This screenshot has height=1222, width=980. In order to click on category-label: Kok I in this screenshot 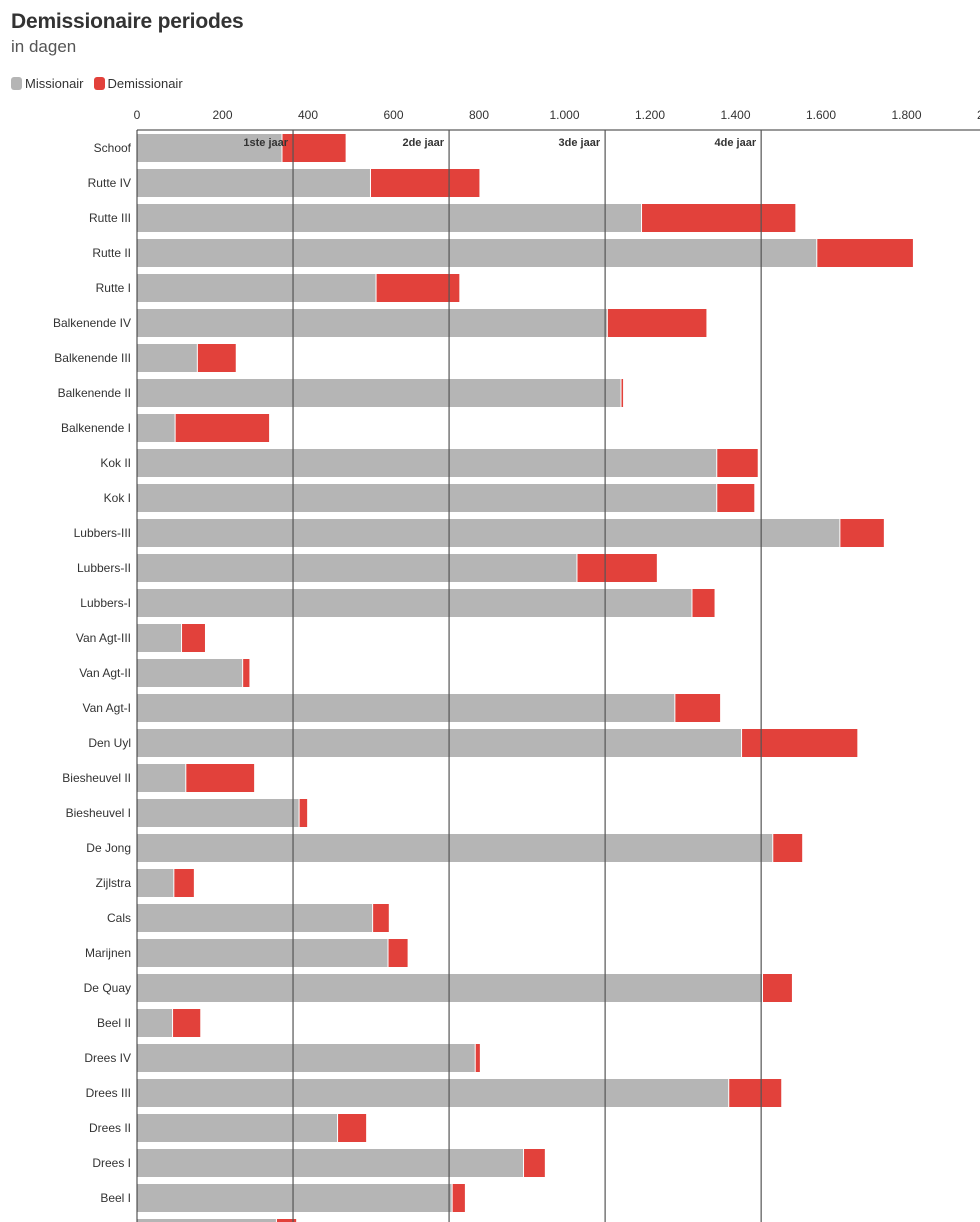, I will do `click(117, 498)`.